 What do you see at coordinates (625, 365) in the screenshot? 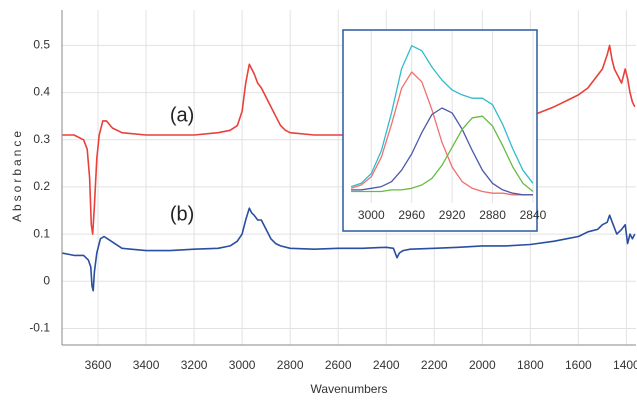
I see `x-tick-label: 1400` at bounding box center [625, 365].